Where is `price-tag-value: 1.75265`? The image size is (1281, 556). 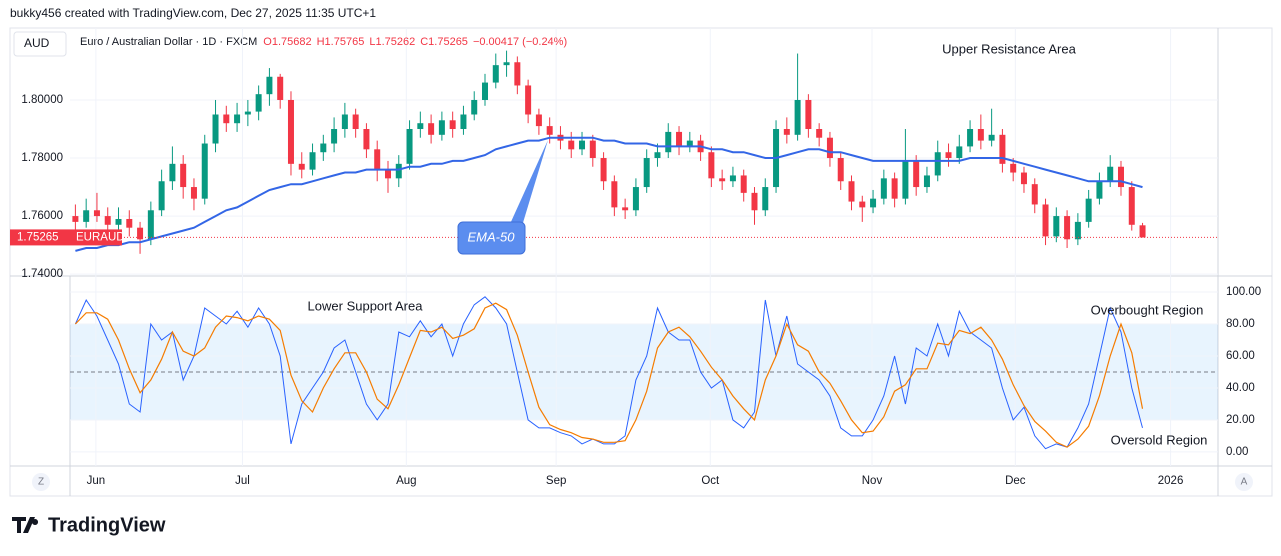 price-tag-value: 1.75265 is located at coordinates (38, 237).